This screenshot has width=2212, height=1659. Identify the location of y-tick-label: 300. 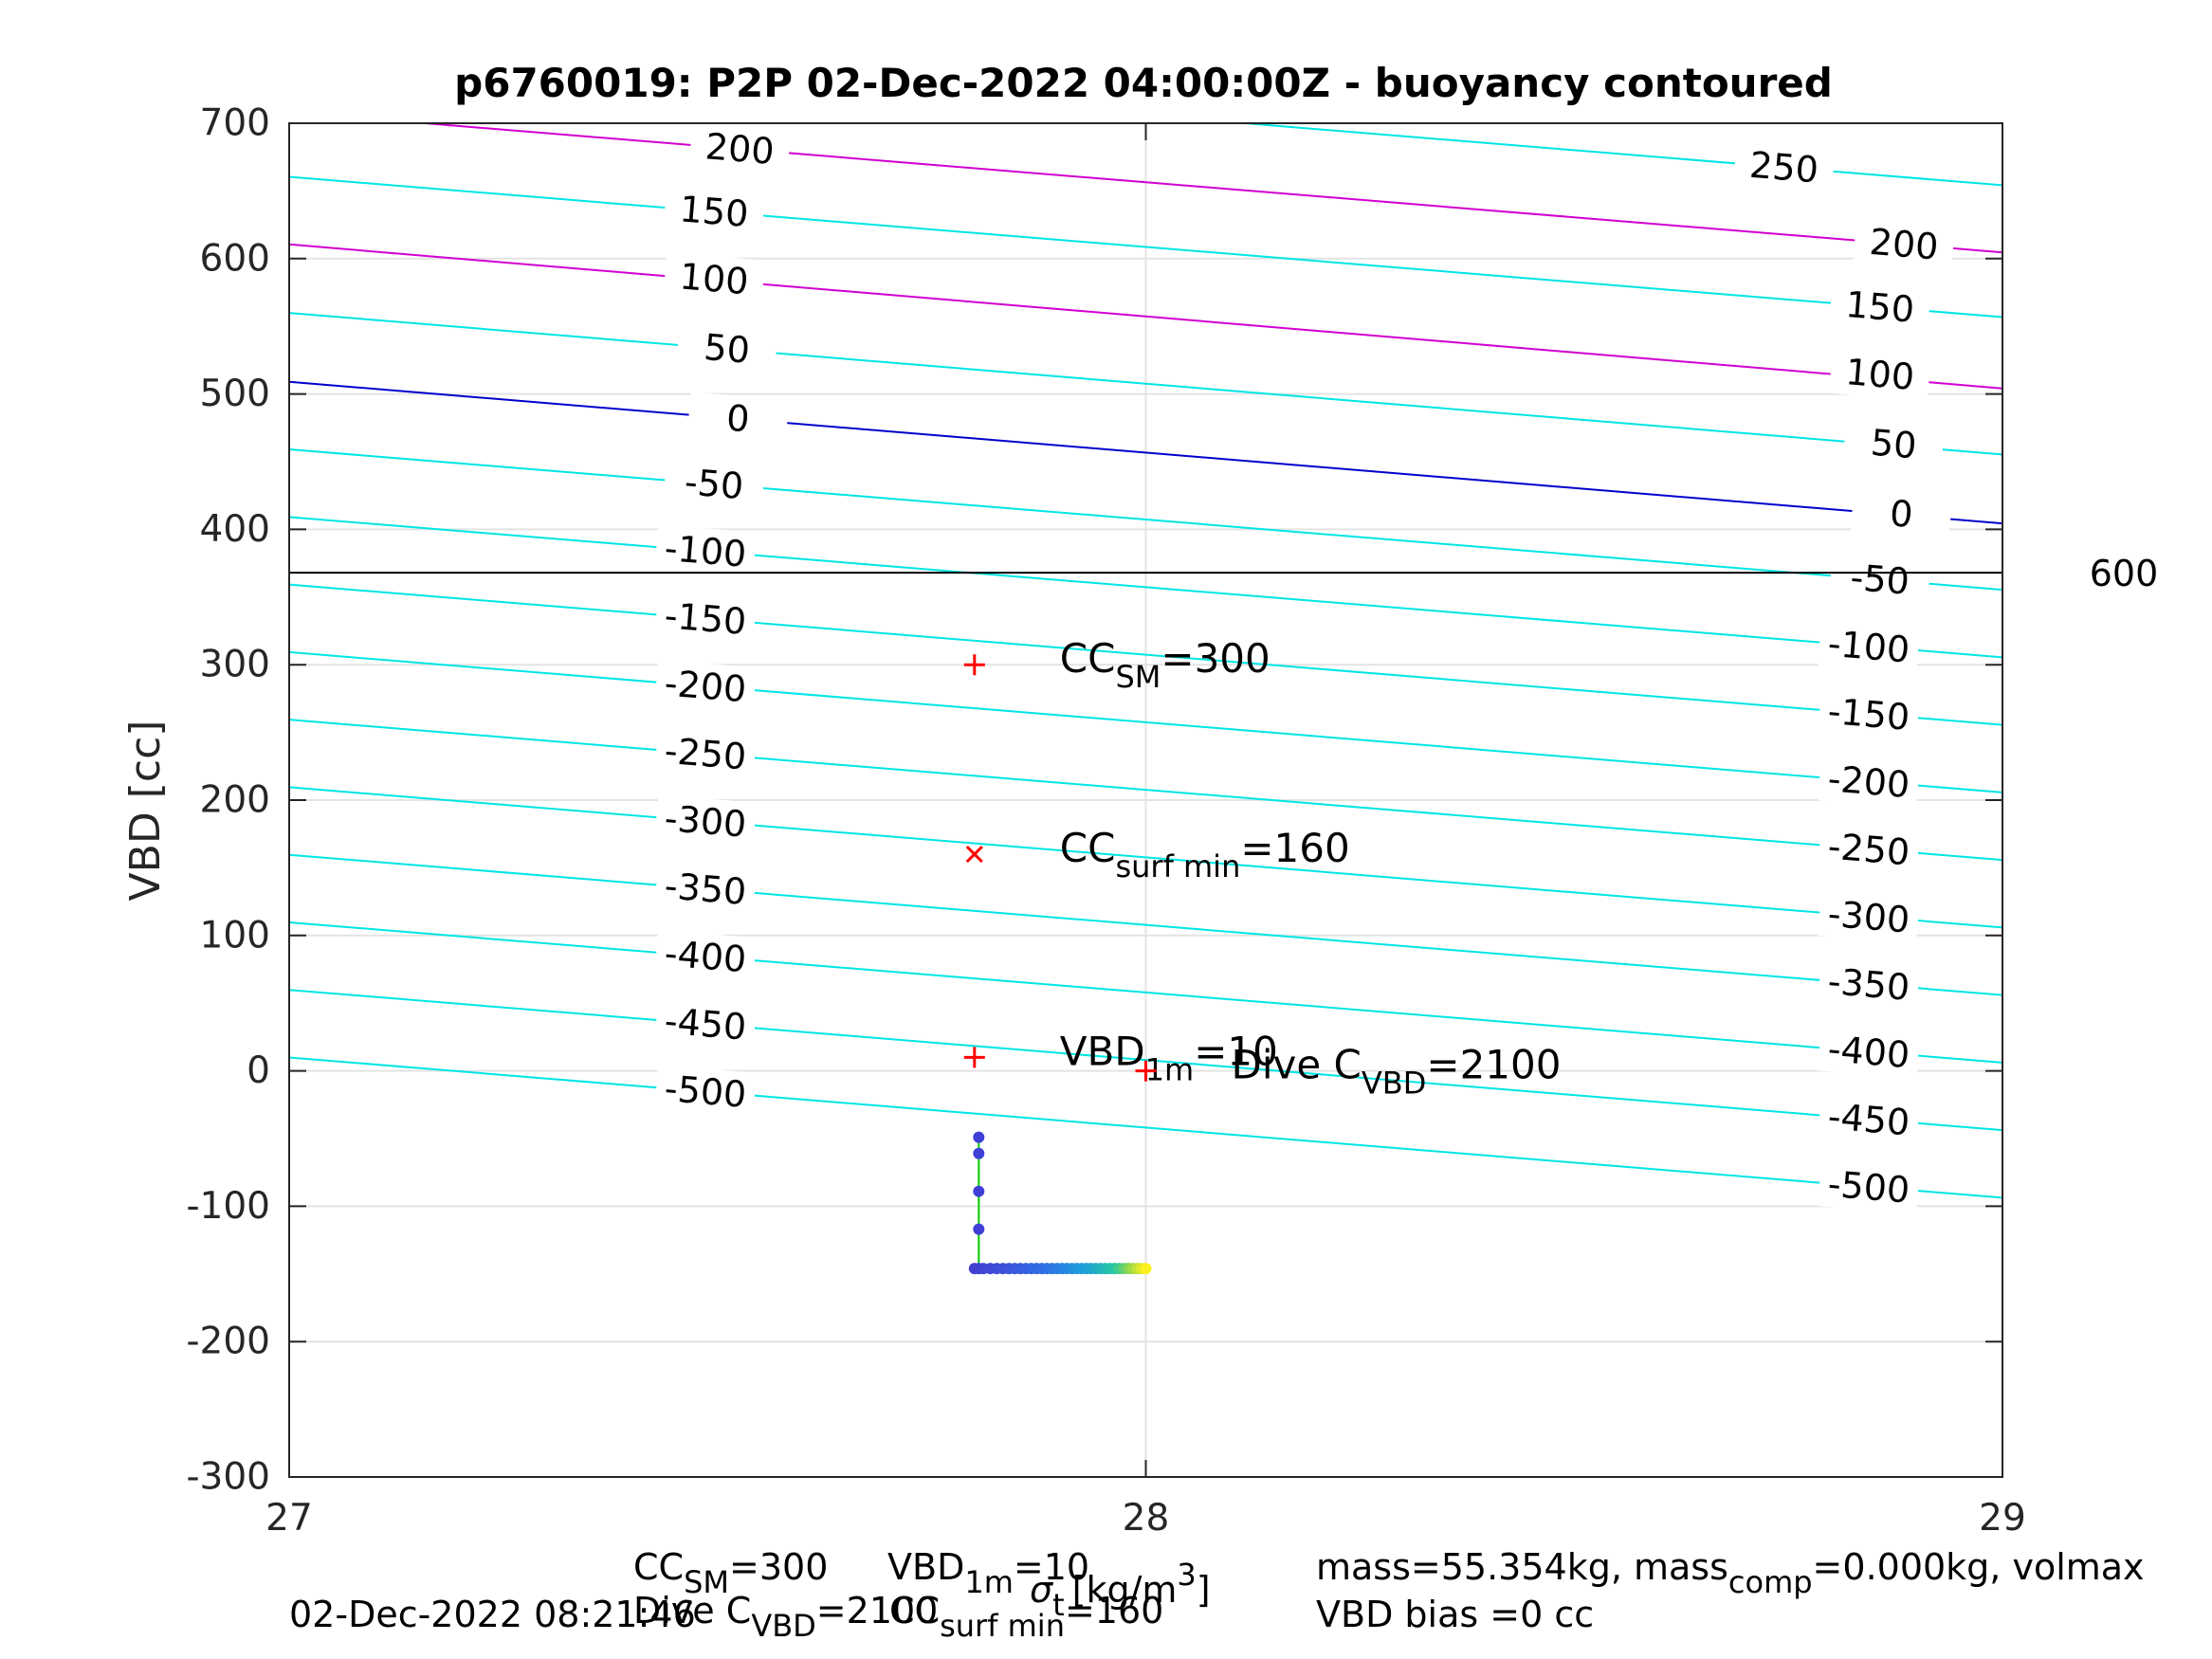
(235, 665).